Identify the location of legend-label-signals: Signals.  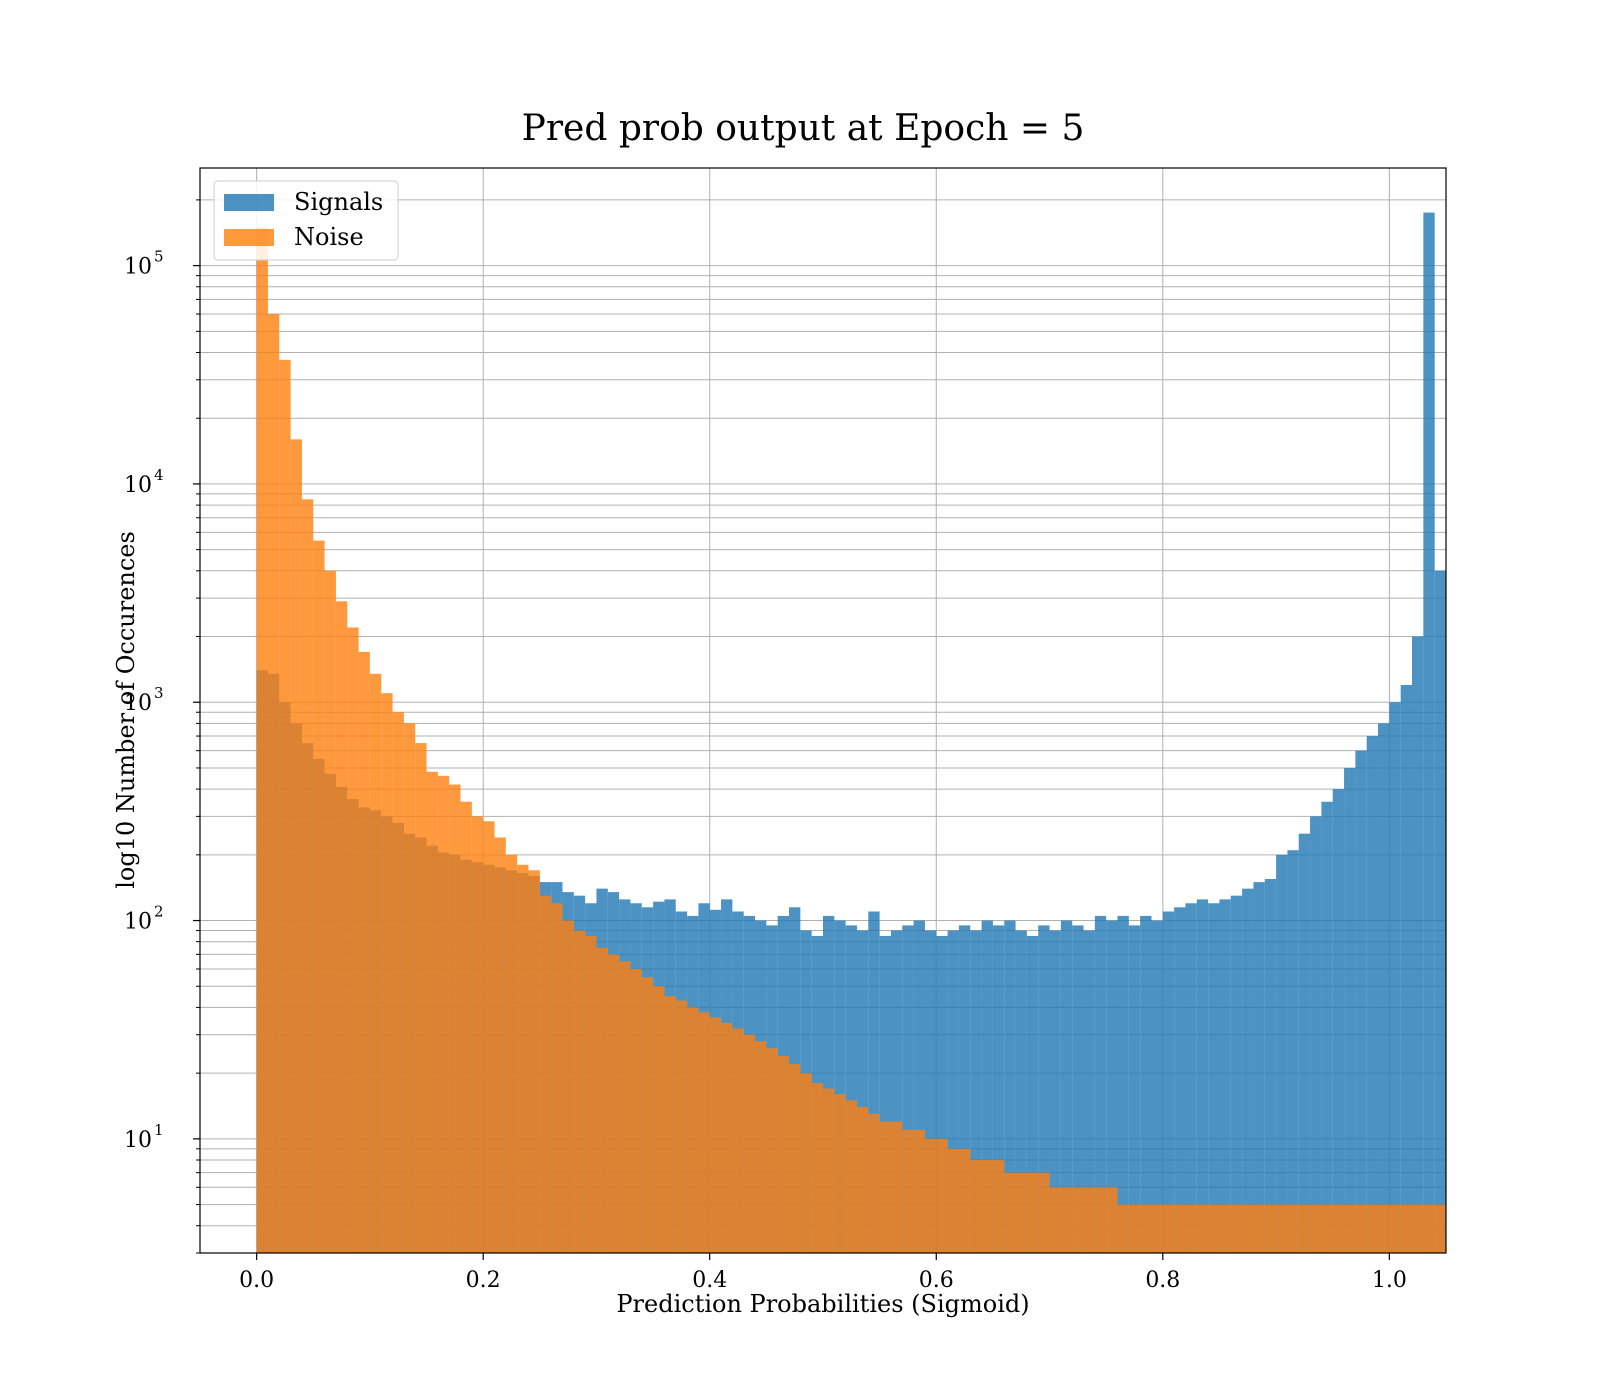
(338, 202).